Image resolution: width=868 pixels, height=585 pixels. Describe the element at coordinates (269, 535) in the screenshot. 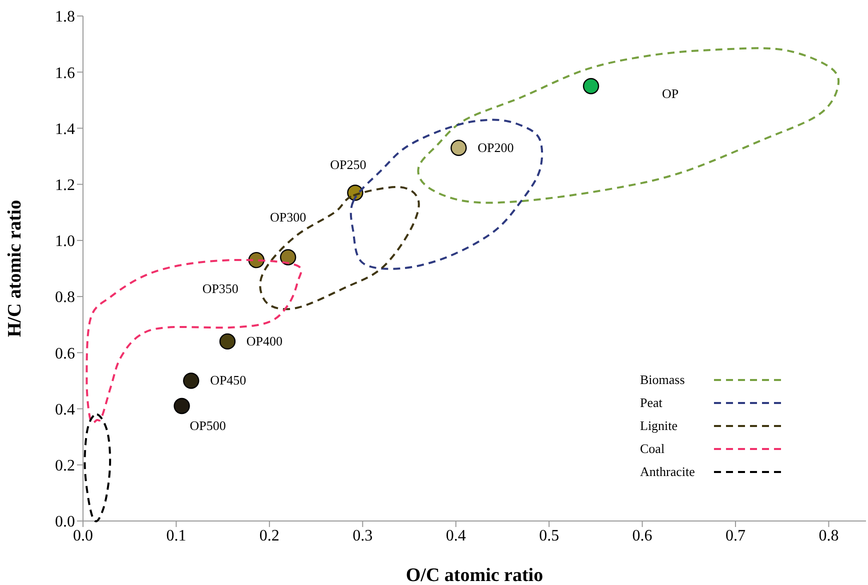

I see `x-tick-label: 0.2` at that location.